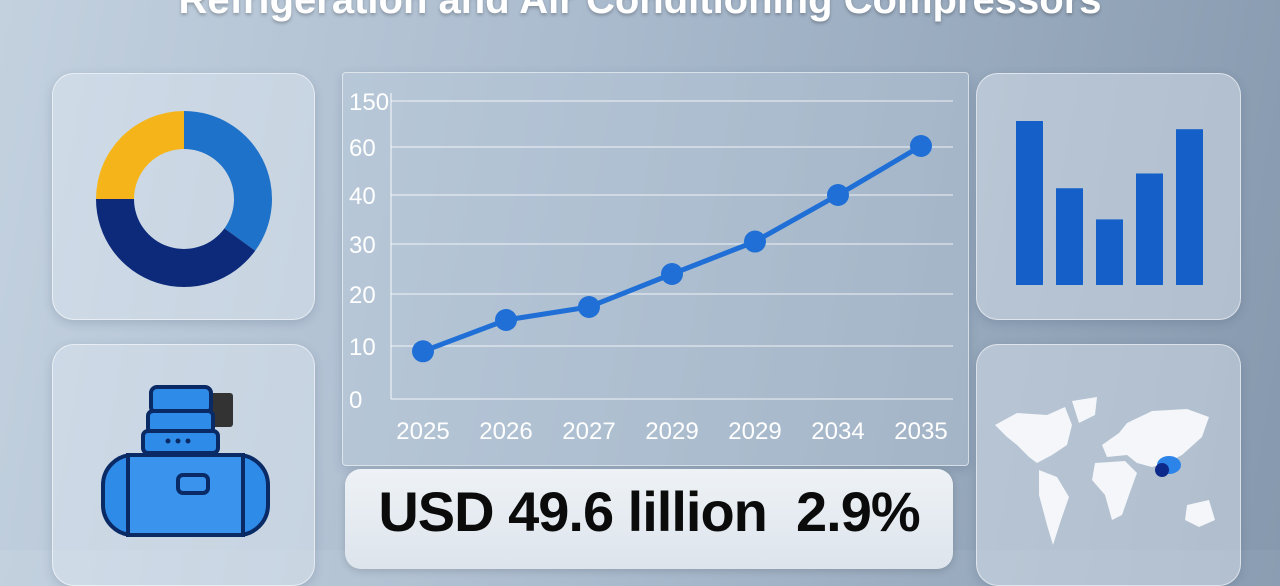 The width and height of the screenshot is (1280, 586). Describe the element at coordinates (588, 431) in the screenshot. I see `x-tick-label: 2027` at that location.